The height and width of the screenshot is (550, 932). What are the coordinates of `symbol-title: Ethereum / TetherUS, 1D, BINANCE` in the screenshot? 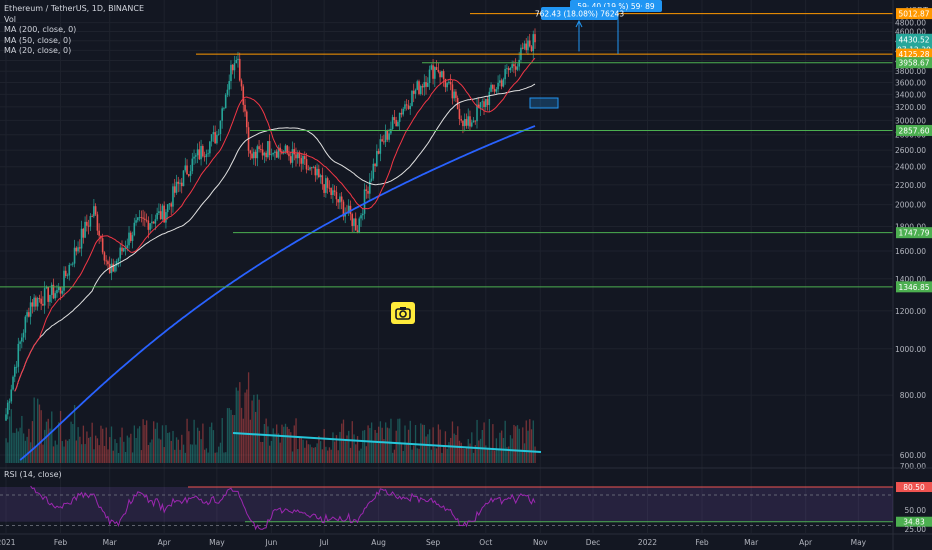 It's located at (74, 8).